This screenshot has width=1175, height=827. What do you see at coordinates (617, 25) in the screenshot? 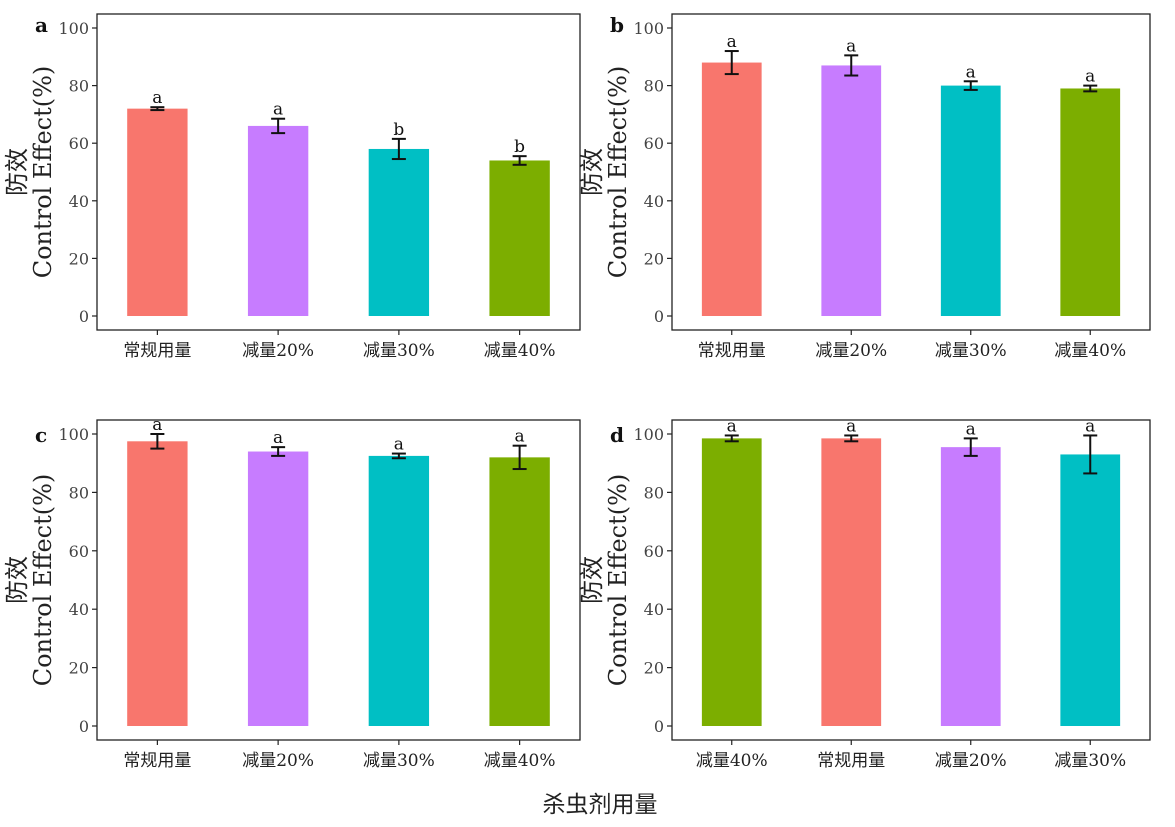
I see `panel-label: b` at bounding box center [617, 25].